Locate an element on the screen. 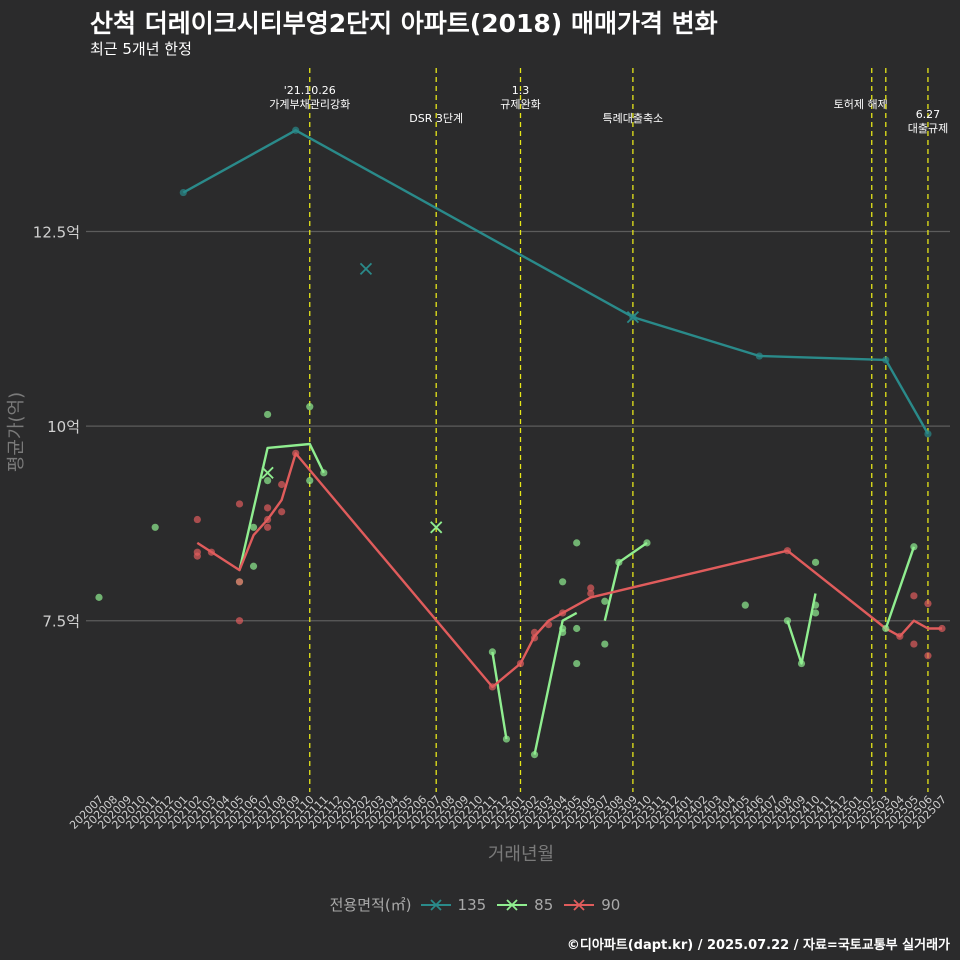 The image size is (960, 960). x-axis-label: 거래년월 is located at coordinates (521, 854).